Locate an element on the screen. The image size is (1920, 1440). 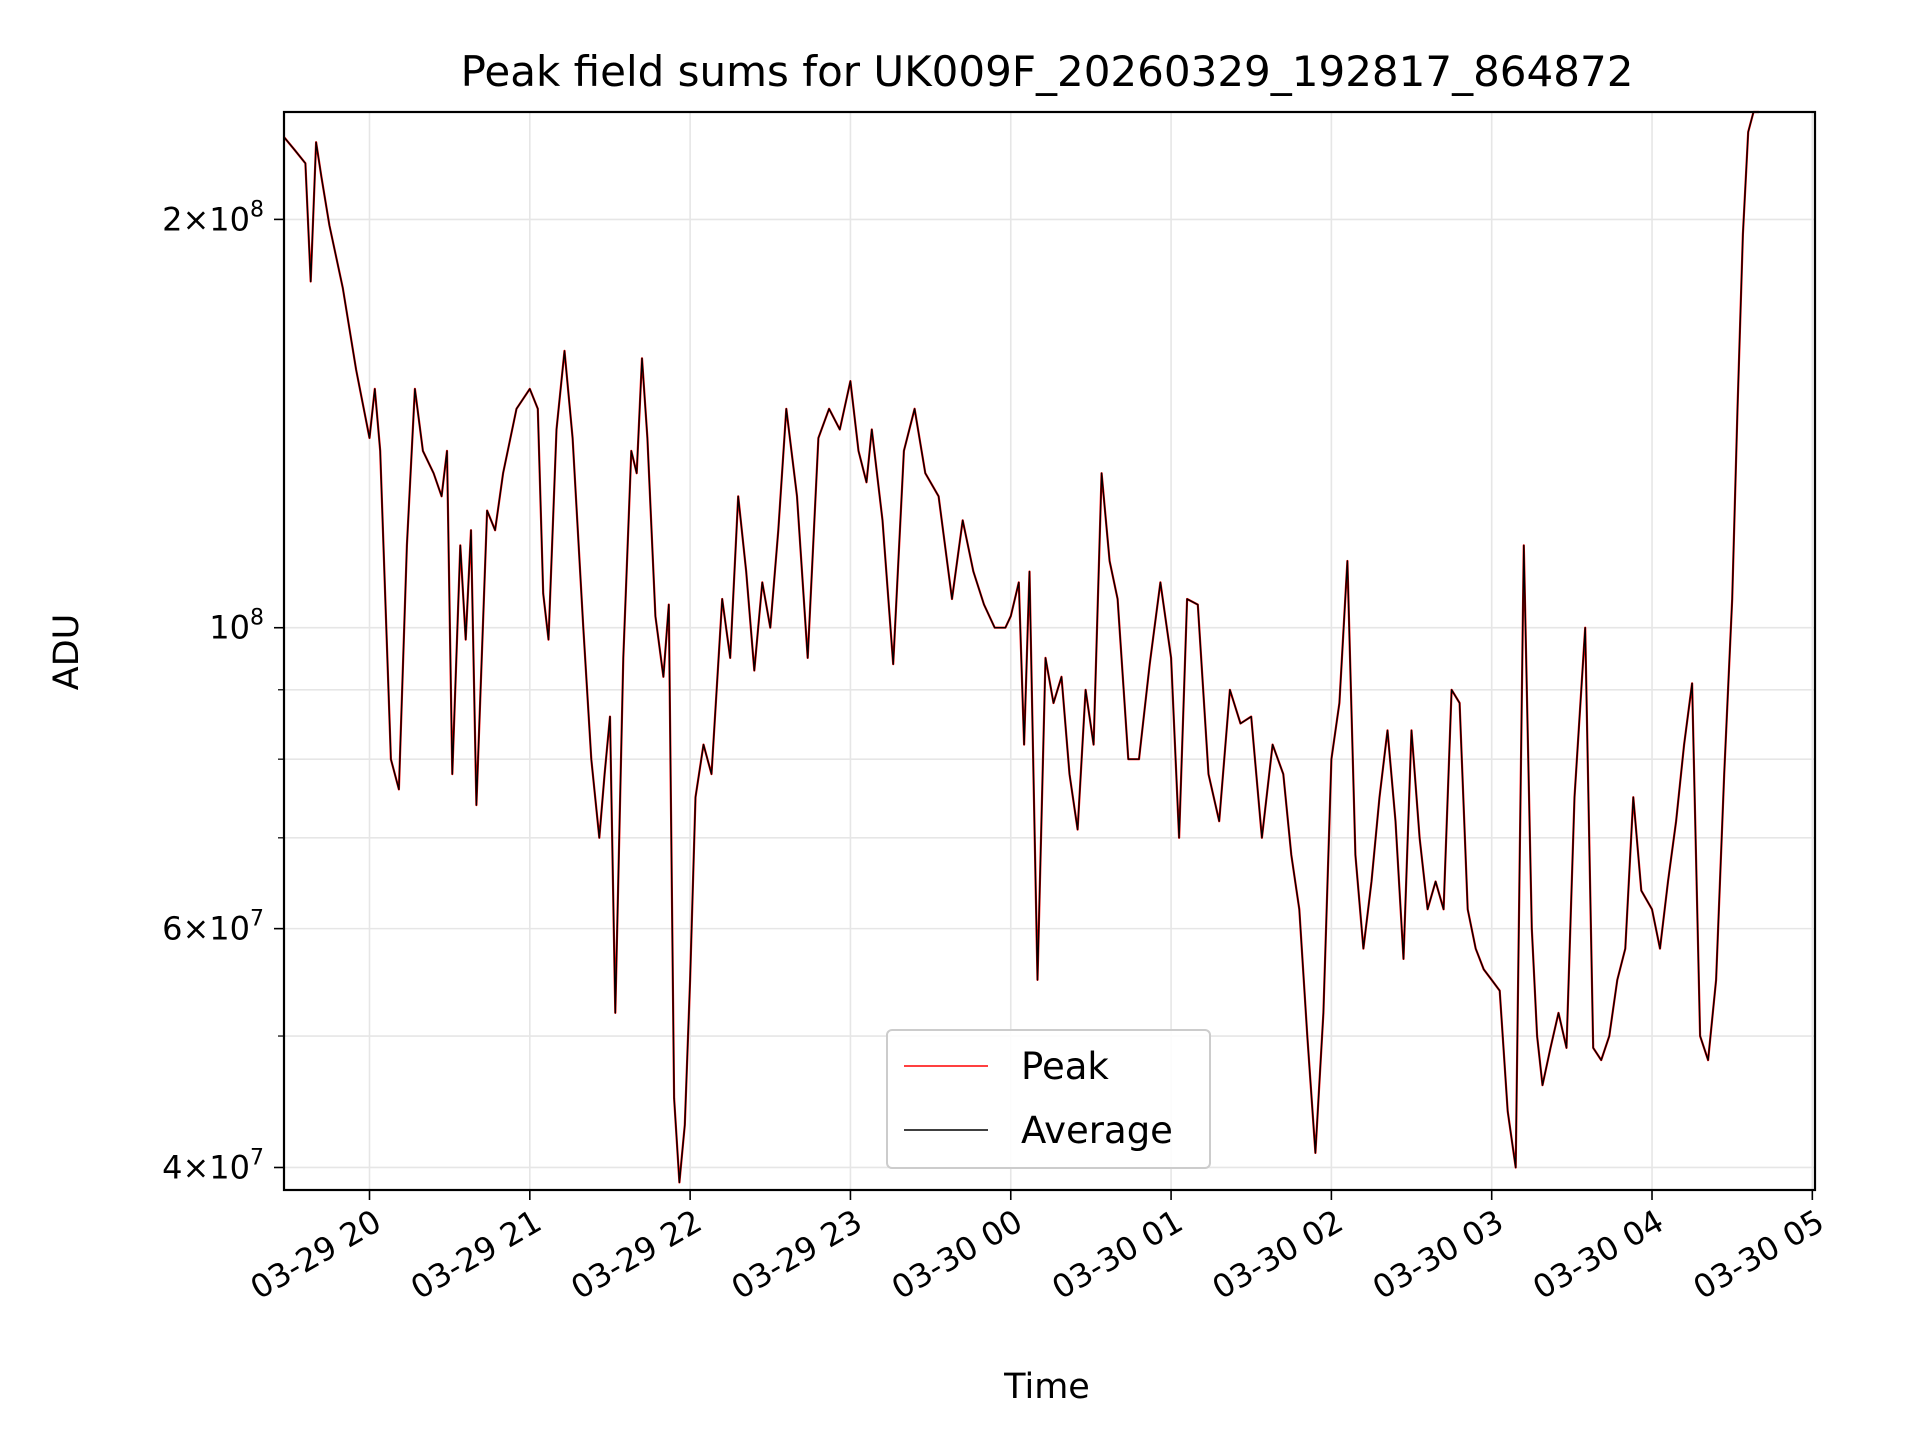
y-axis-title: ADU is located at coordinates (67, 652).